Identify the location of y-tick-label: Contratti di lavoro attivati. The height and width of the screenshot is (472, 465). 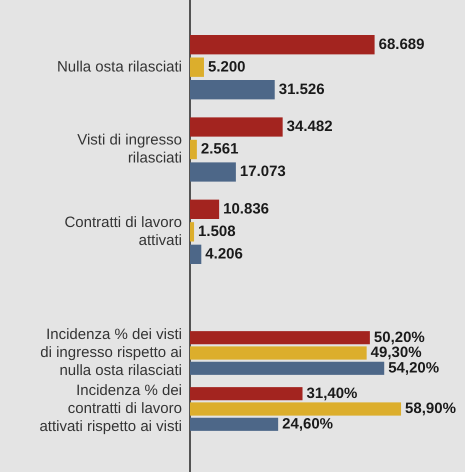
(123, 231).